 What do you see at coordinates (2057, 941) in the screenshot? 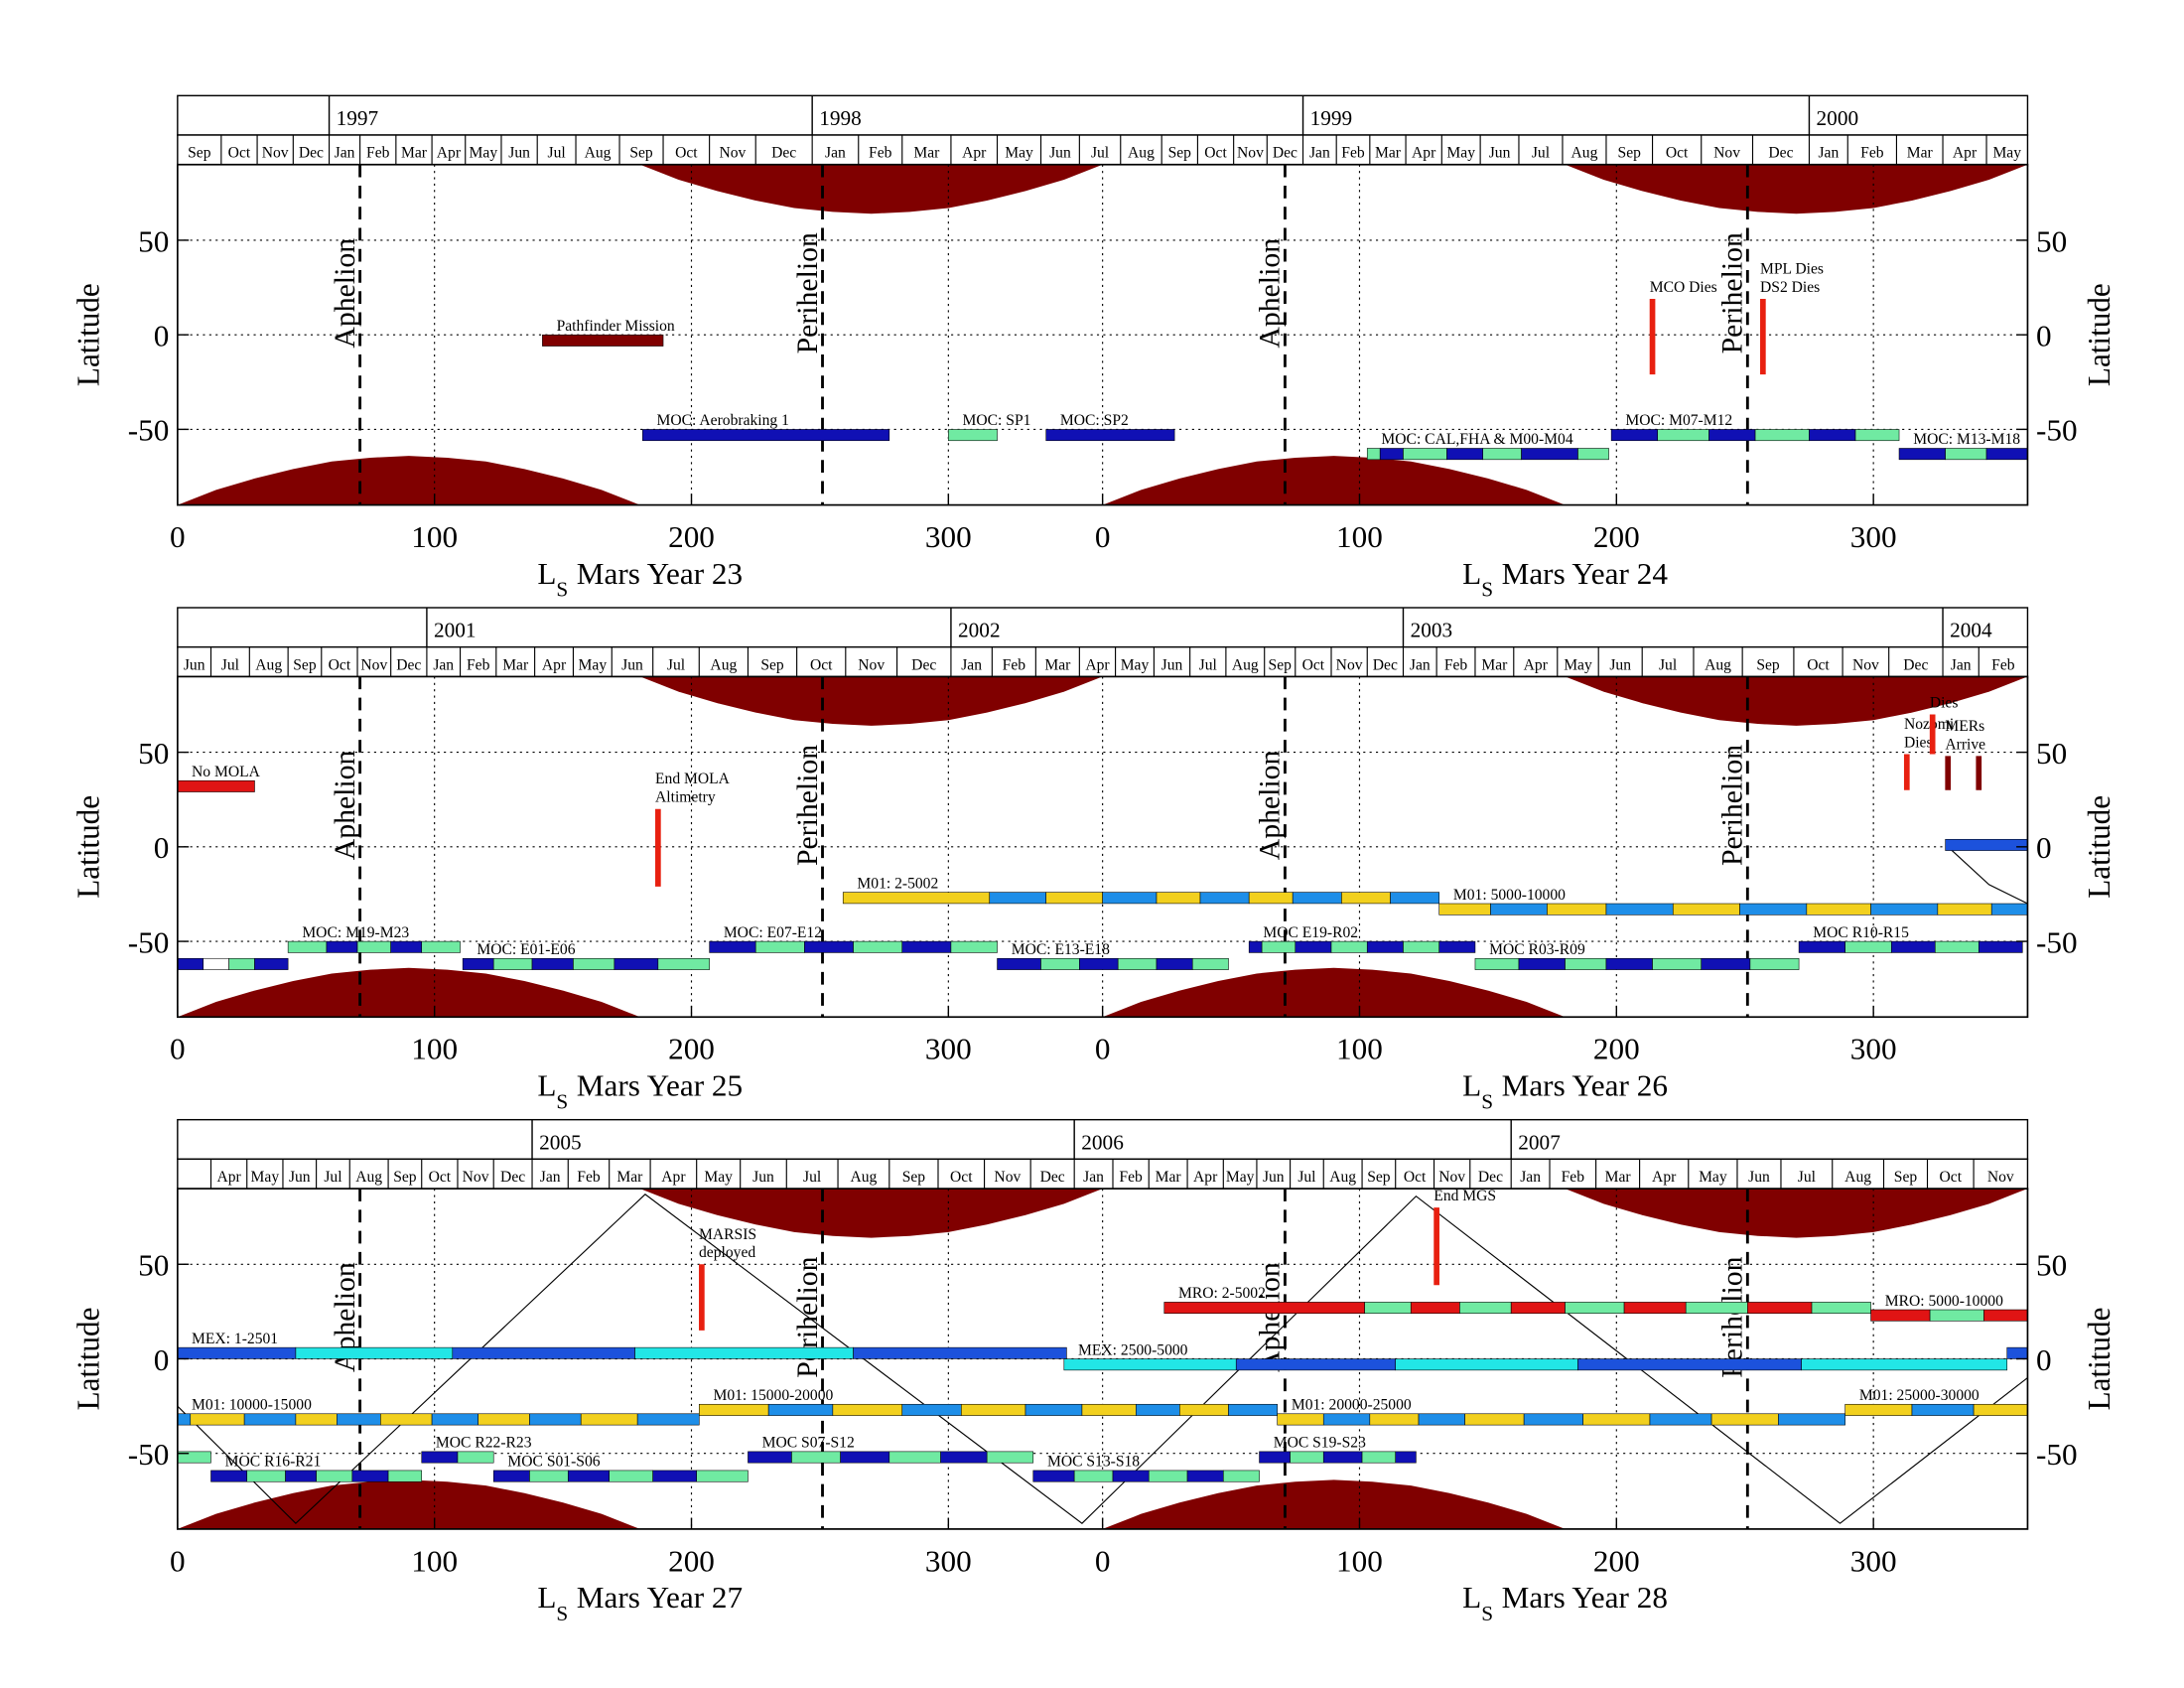
I see `y-tick-label-right: -50` at bounding box center [2057, 941].